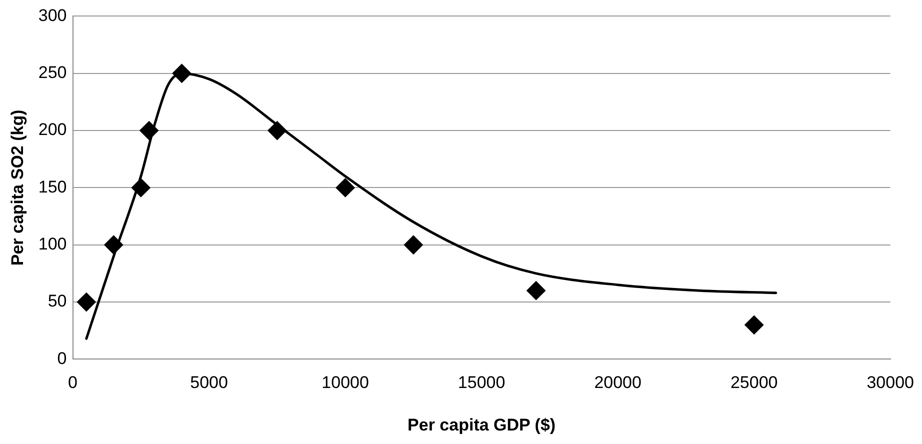 Image resolution: width=922 pixels, height=444 pixels. I want to click on x-axis-title: Per capita GDP ($), so click(482, 424).